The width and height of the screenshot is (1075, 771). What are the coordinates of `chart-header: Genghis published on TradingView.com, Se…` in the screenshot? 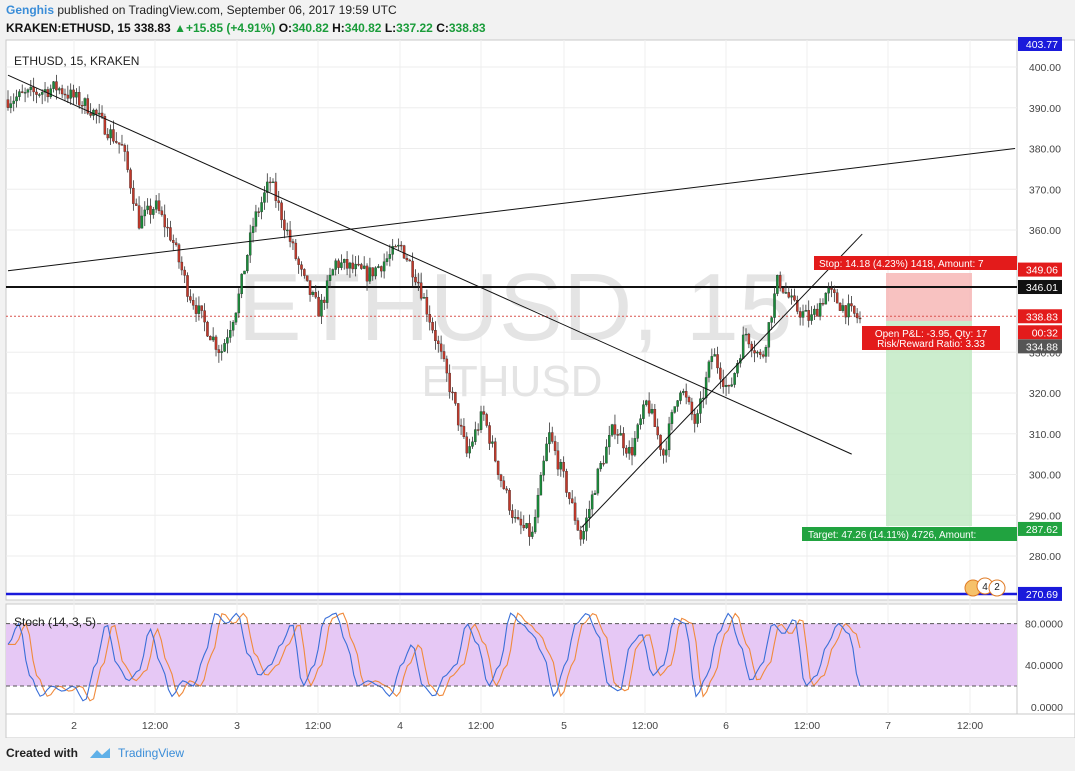 It's located at (537, 20).